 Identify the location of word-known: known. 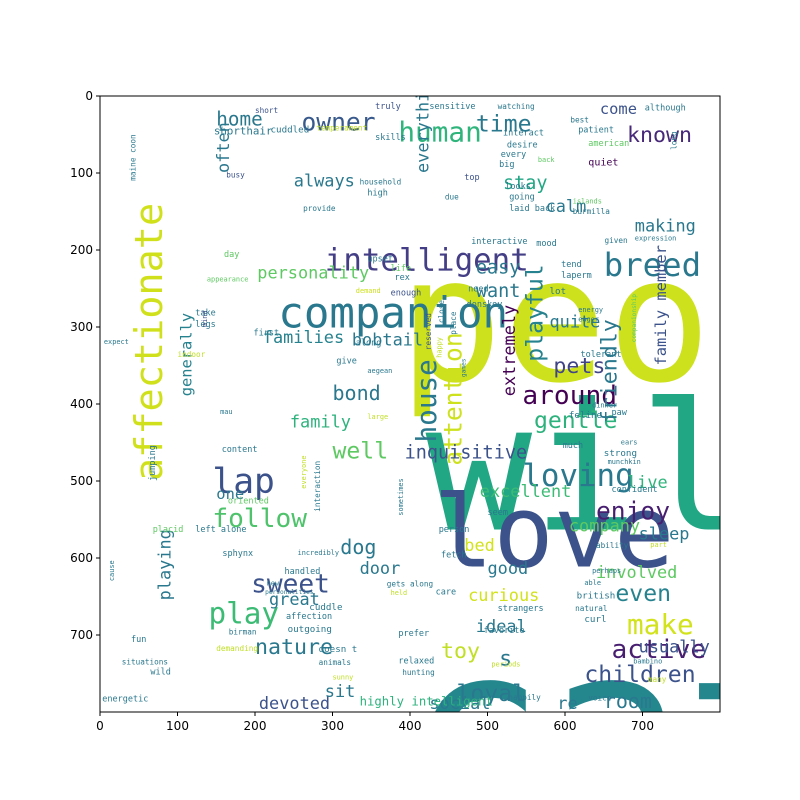
(659, 135).